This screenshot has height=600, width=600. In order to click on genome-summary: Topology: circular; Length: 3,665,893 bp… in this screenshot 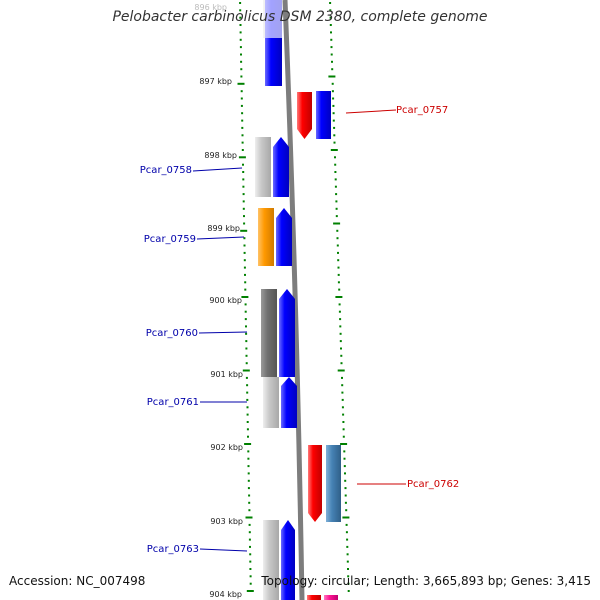, I will do `click(426, 581)`.